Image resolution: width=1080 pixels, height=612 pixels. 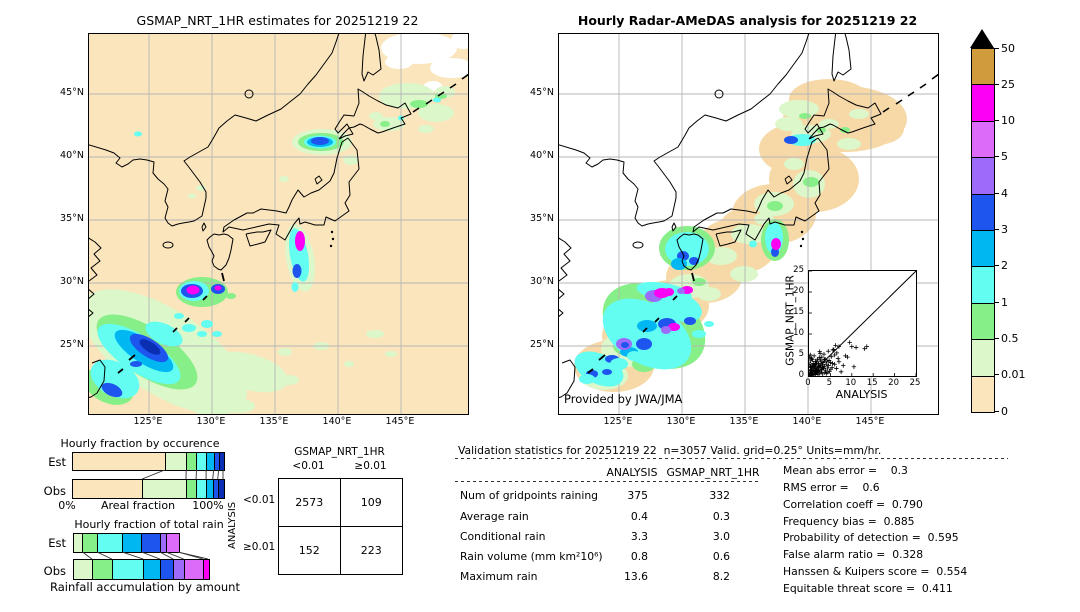 What do you see at coordinates (259, 500) in the screenshot?
I see `contingency-row-label-lt: <0.01` at bounding box center [259, 500].